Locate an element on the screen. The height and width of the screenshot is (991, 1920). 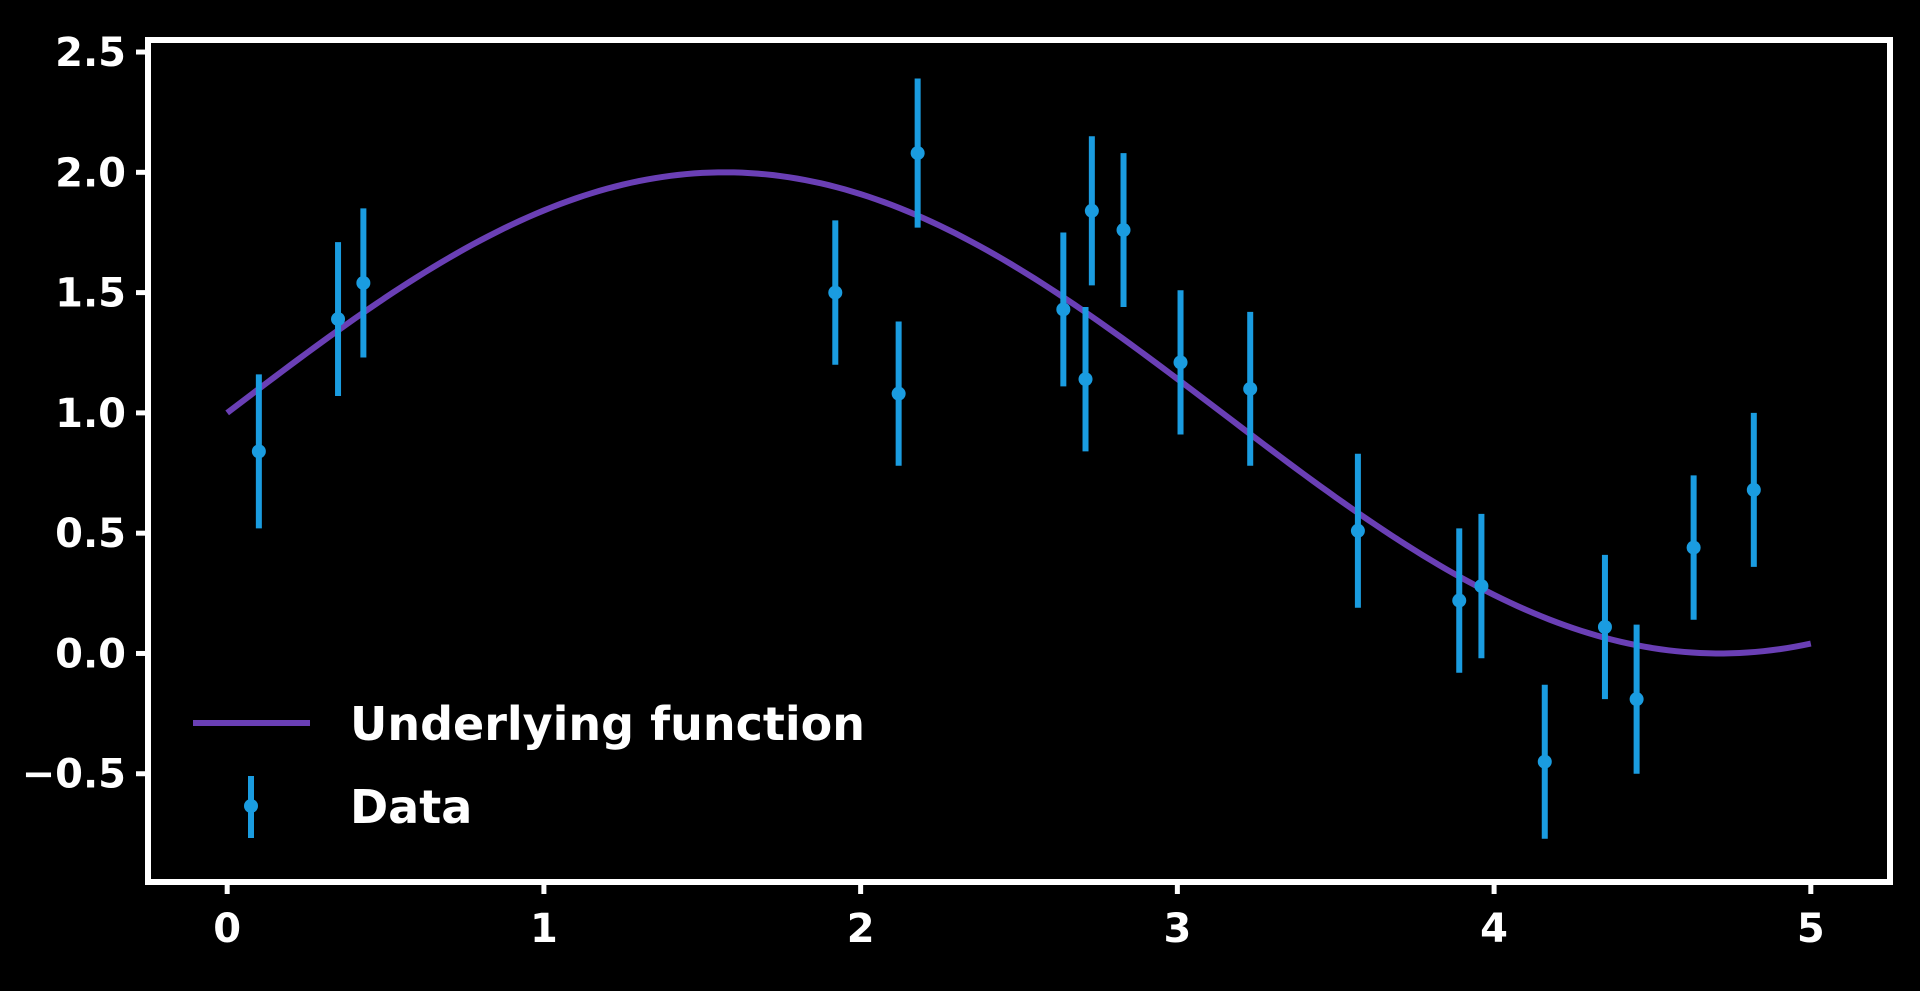
x-tick-label: 4 is located at coordinates (1494, 929).